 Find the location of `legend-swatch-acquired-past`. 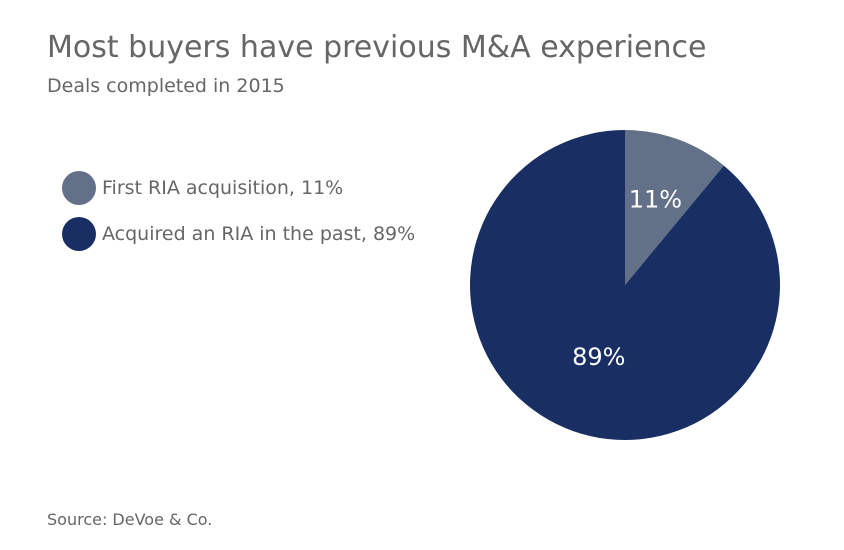

legend-swatch-acquired-past is located at coordinates (79, 234).